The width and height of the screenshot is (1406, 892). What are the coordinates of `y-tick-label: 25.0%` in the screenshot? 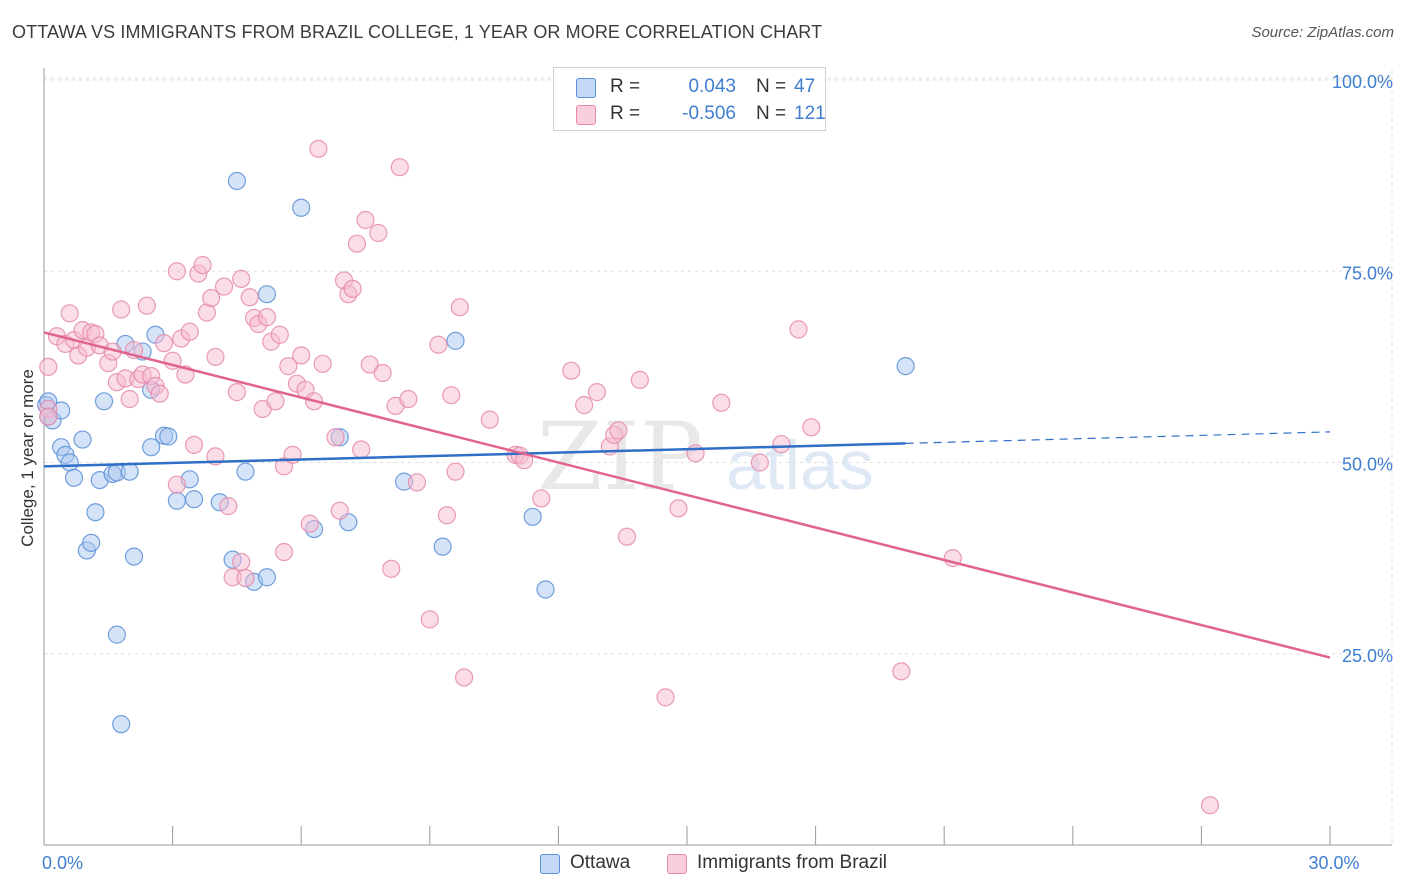 It's located at (1367, 656).